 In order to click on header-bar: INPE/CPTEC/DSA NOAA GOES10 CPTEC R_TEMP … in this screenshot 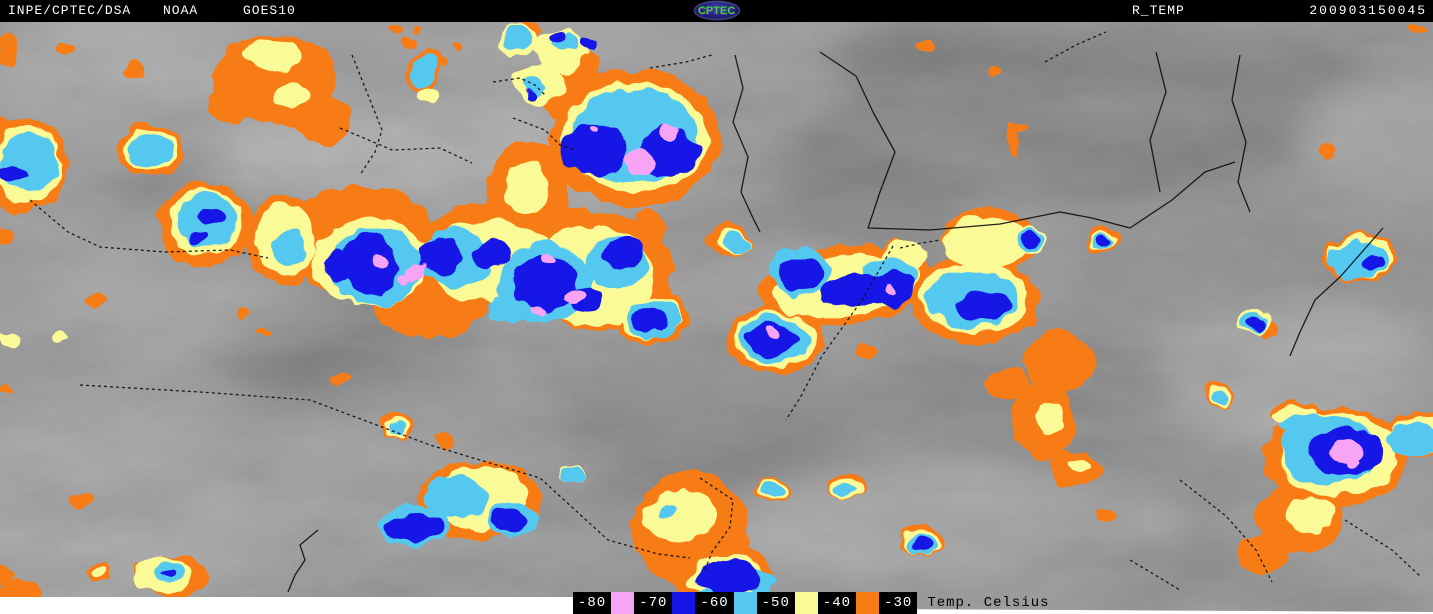, I will do `click(716, 11)`.